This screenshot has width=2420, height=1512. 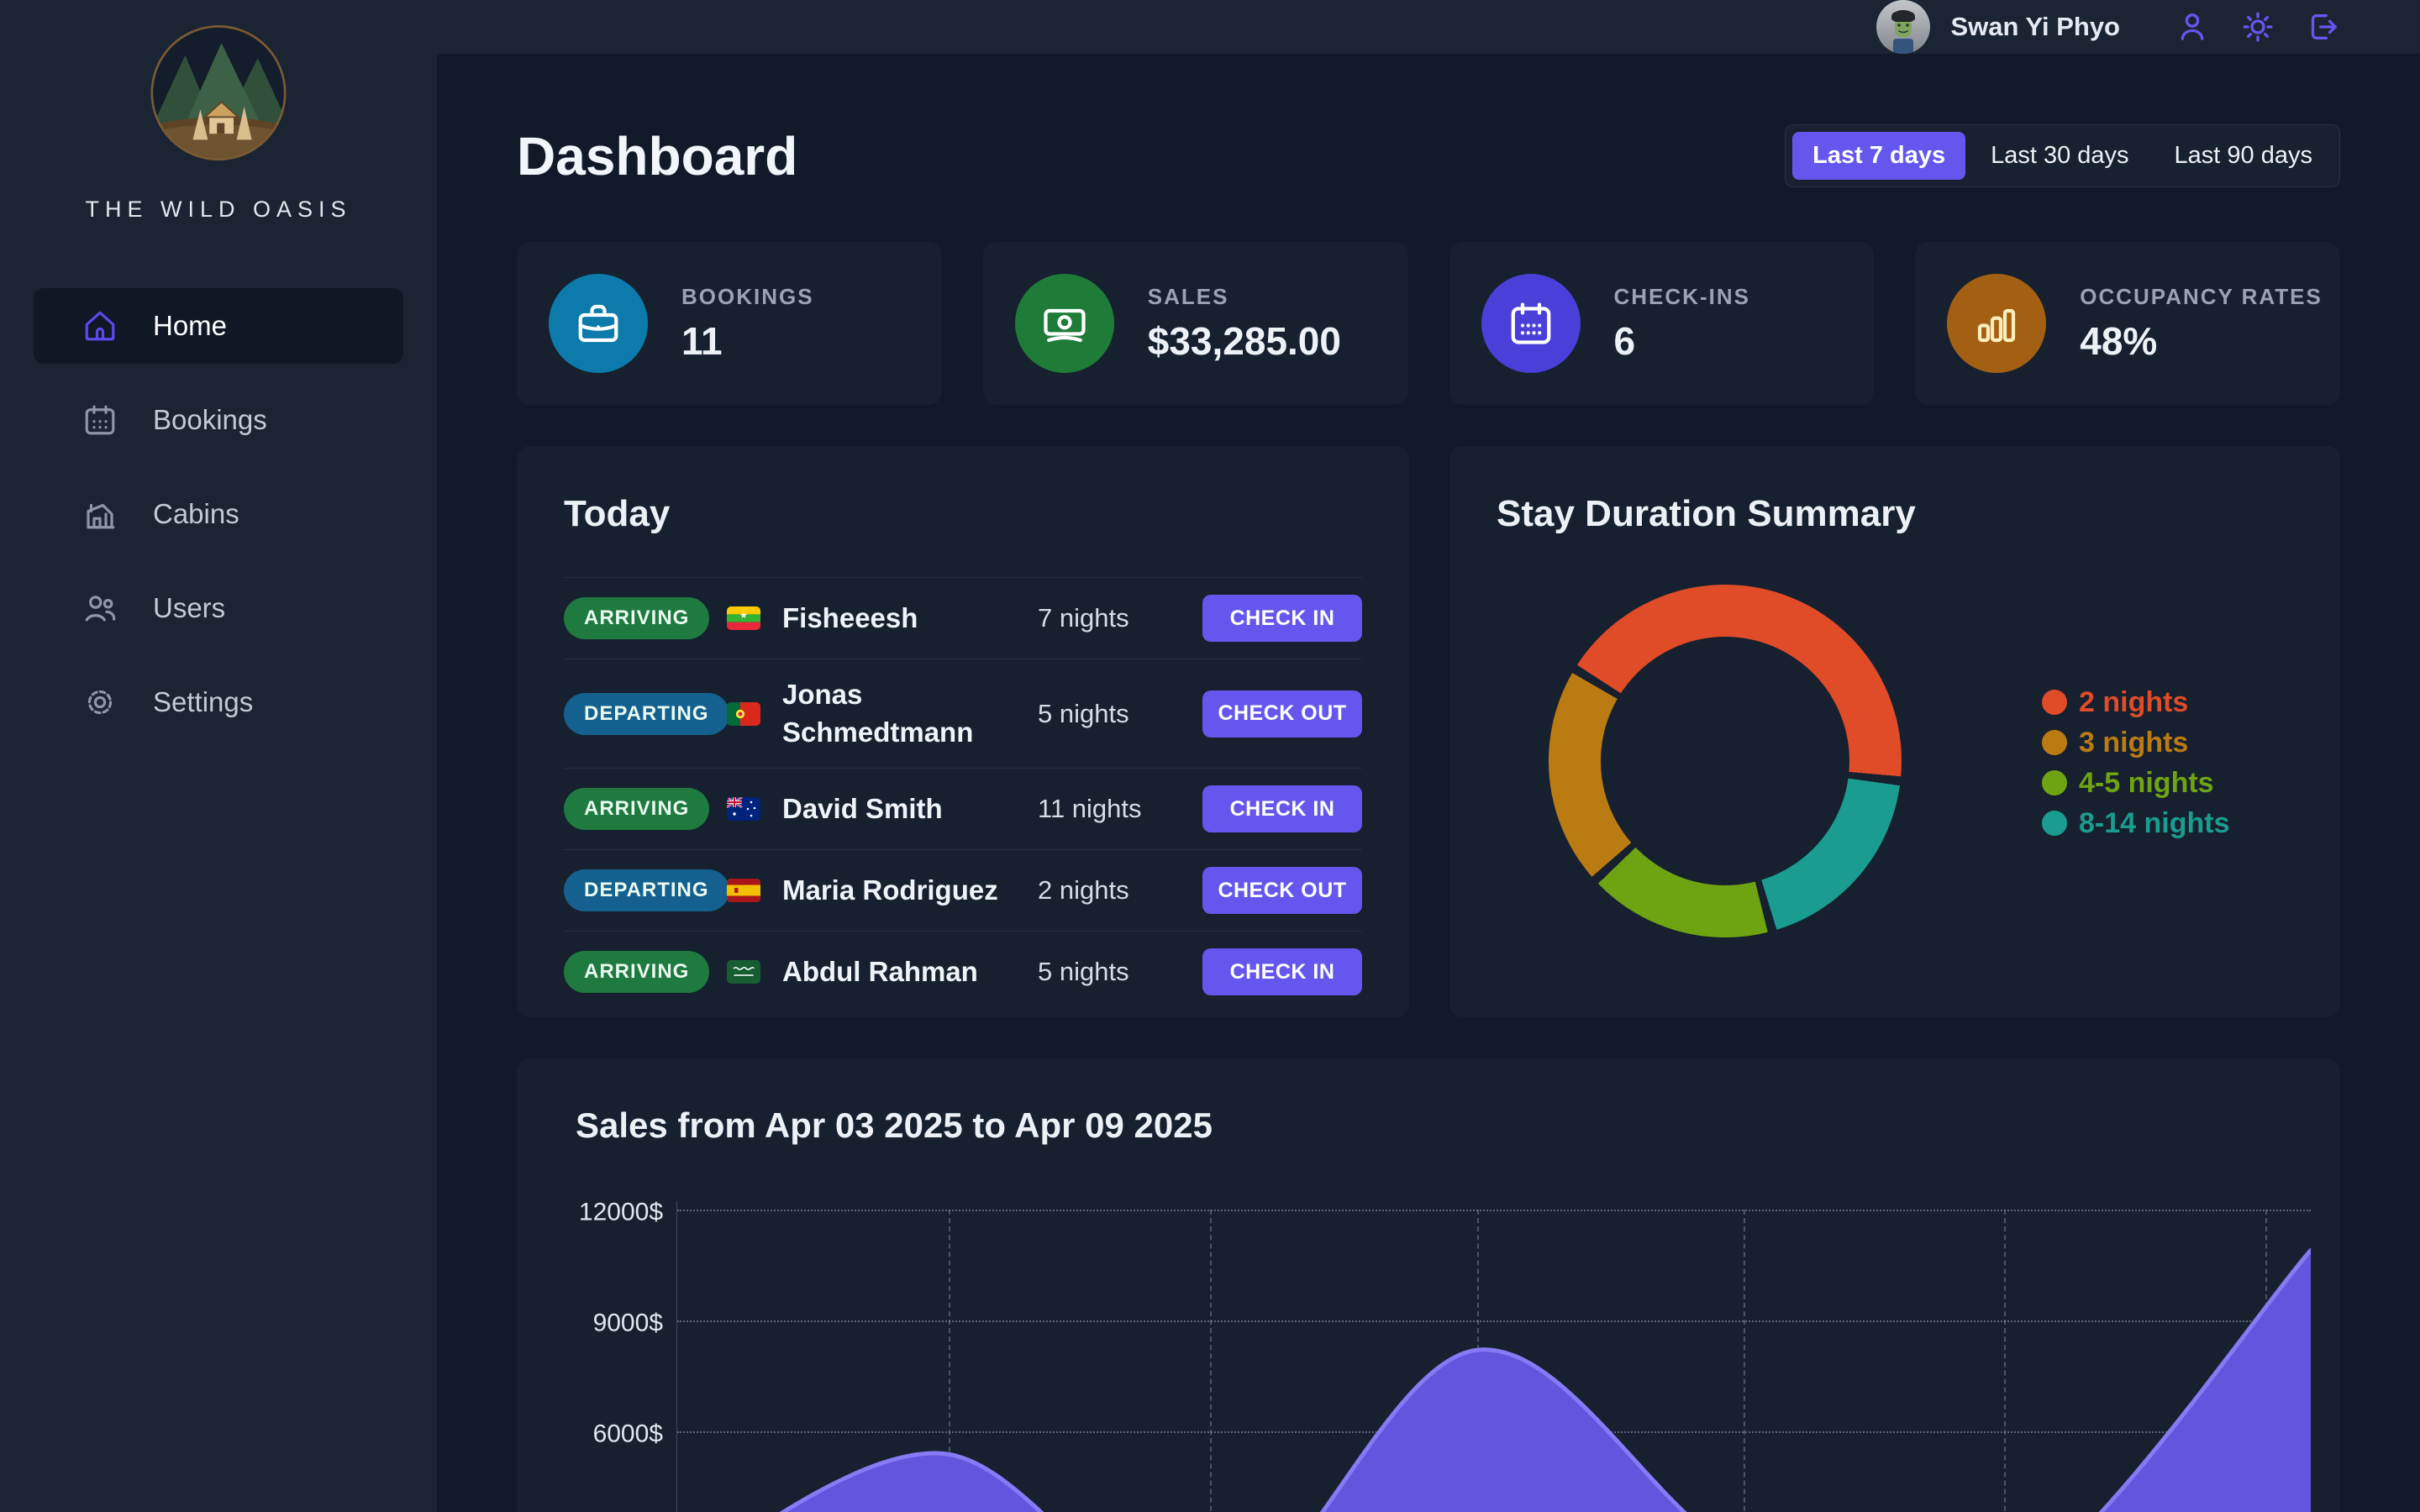 What do you see at coordinates (626, 1355) in the screenshot?
I see `y-axis: 12000$ 9000$ 6000$` at bounding box center [626, 1355].